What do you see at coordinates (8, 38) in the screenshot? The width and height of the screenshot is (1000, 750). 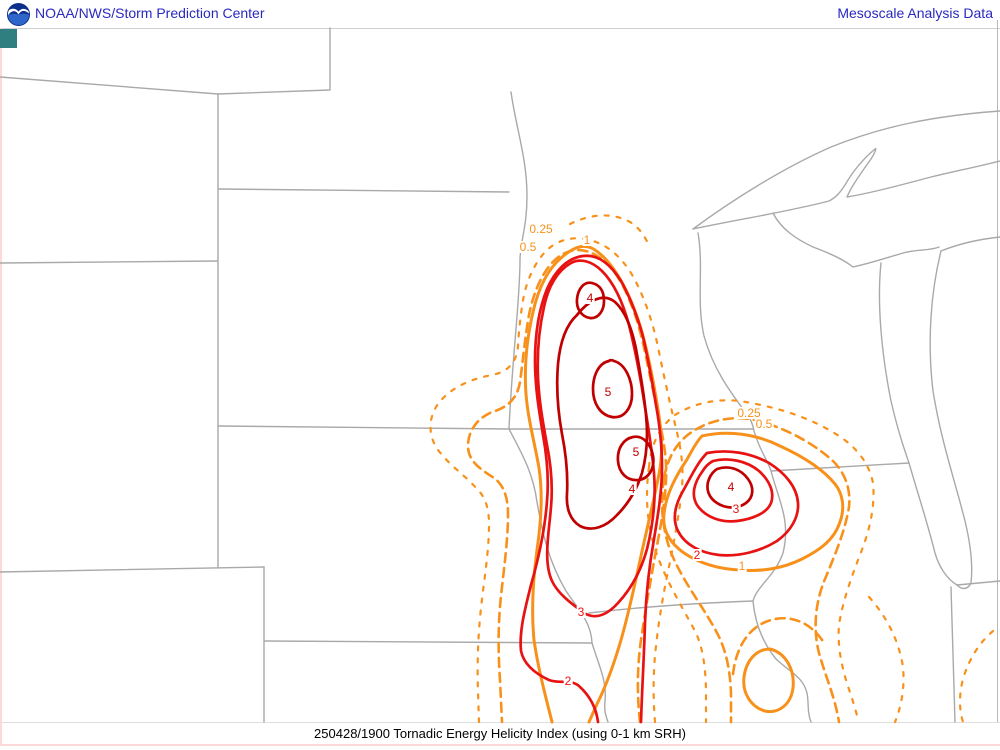 I see `map-color-swatch` at bounding box center [8, 38].